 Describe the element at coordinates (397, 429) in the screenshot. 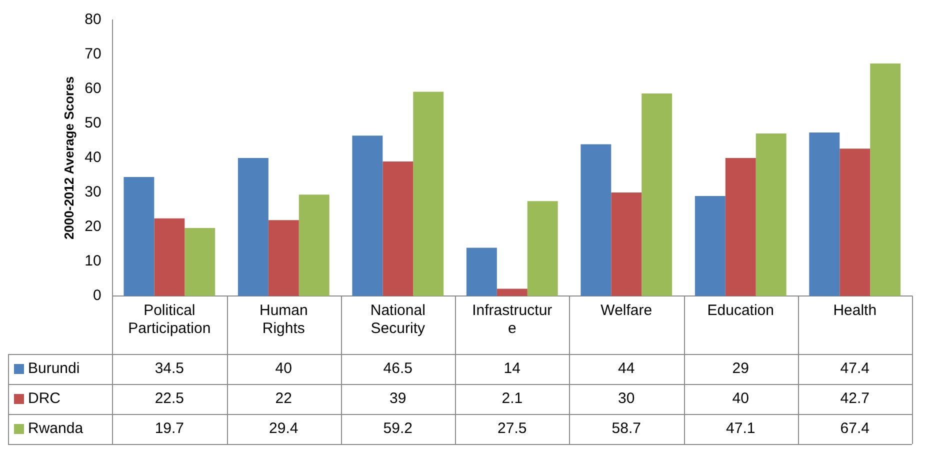

I see `data-label: 59.2` at that location.